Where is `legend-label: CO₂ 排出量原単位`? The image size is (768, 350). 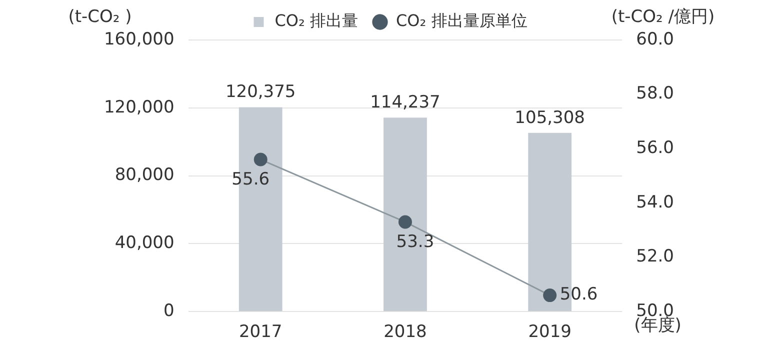
legend-label: CO₂ 排出量原単位 is located at coordinates (462, 20).